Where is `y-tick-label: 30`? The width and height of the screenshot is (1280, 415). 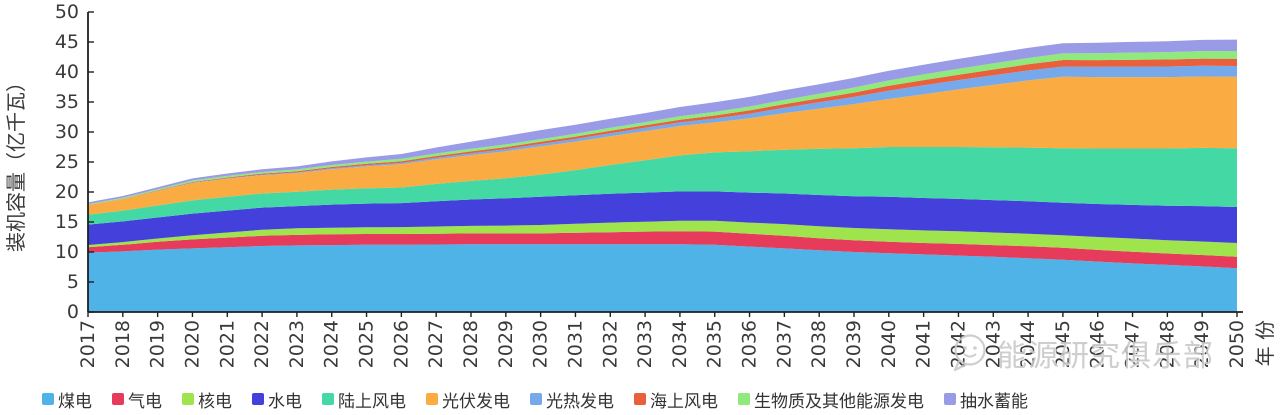 y-tick-label: 30 is located at coordinates (67, 132).